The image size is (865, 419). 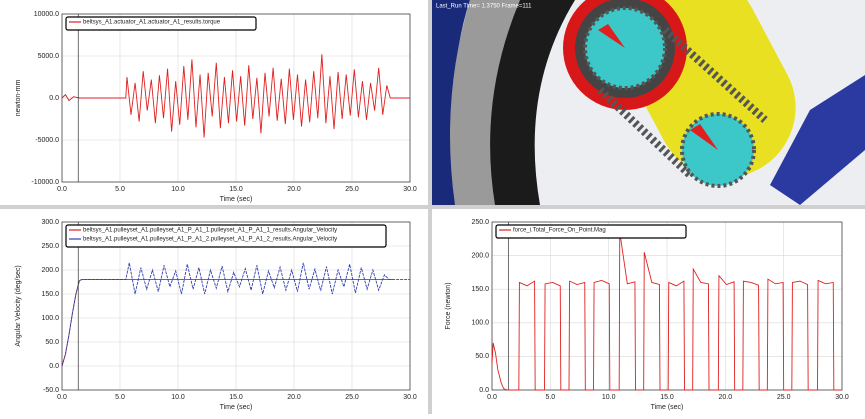 What do you see at coordinates (51, 390) in the screenshot?
I see `y-tick-label: -50.0` at bounding box center [51, 390].